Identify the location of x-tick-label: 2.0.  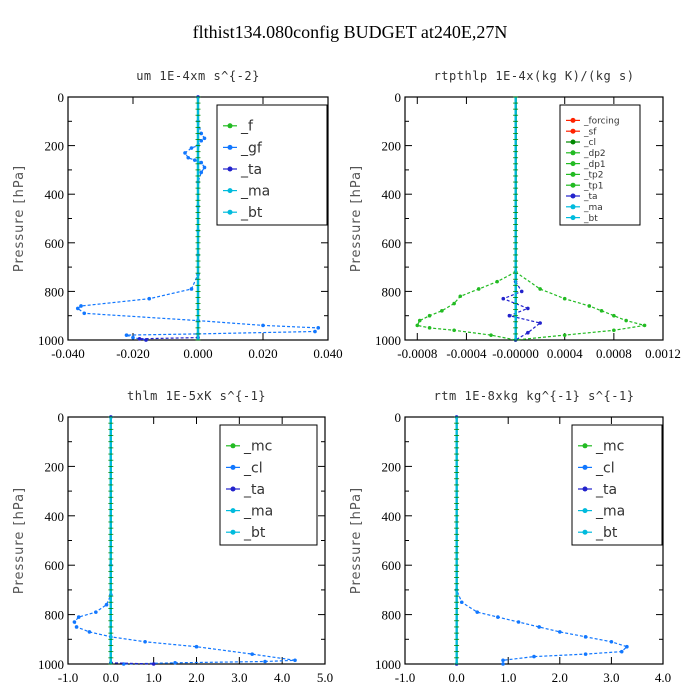
(560, 677).